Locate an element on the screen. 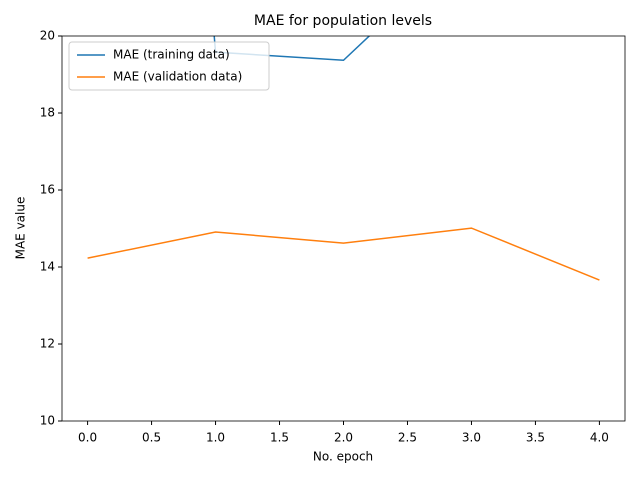 Image resolution: width=640 pixels, height=480 pixels. x-tick-label: 1.0 is located at coordinates (215, 438).